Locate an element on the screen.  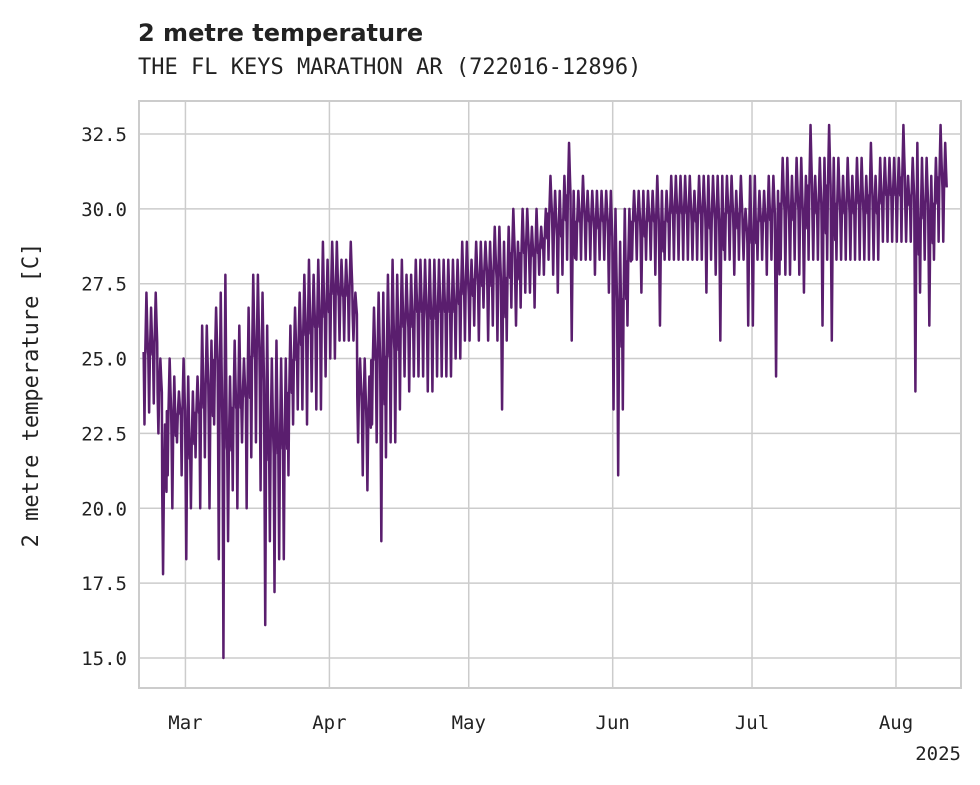
chart-title: 2 metre temperature is located at coordinates (280, 33).